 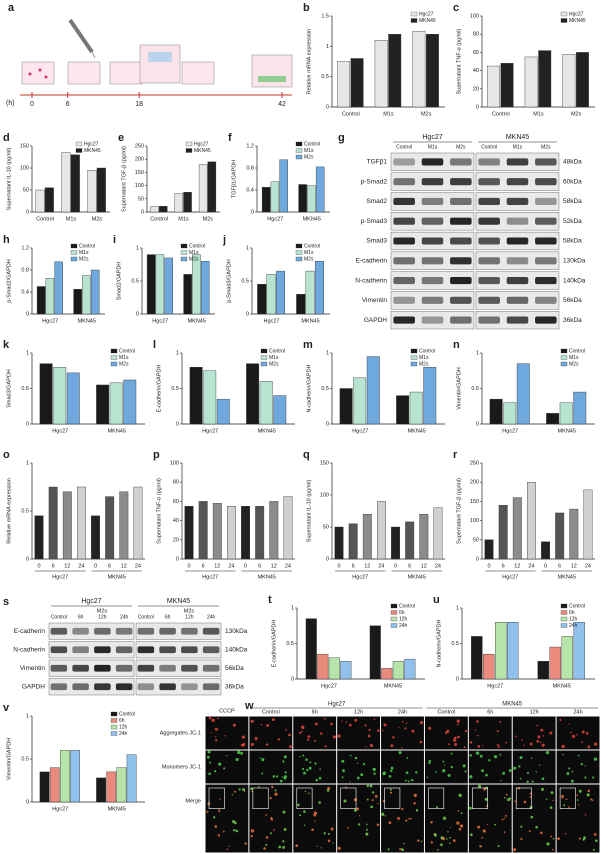 I want to click on lane-label: 24h, so click(x=211, y=617).